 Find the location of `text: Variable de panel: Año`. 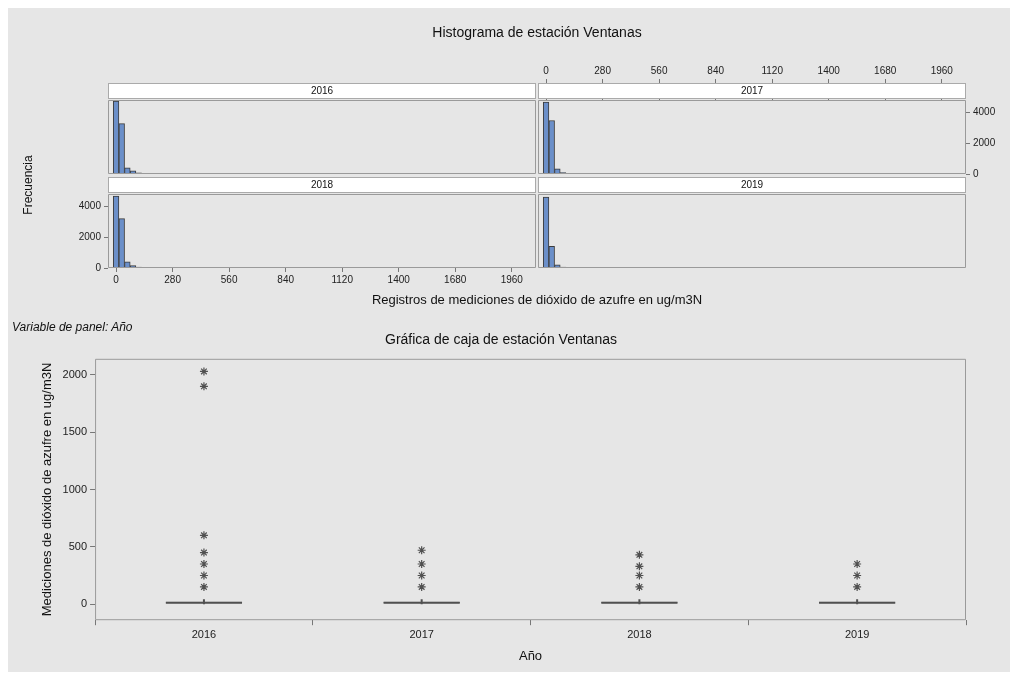

text: Variable de panel: Año is located at coordinates (72, 327).